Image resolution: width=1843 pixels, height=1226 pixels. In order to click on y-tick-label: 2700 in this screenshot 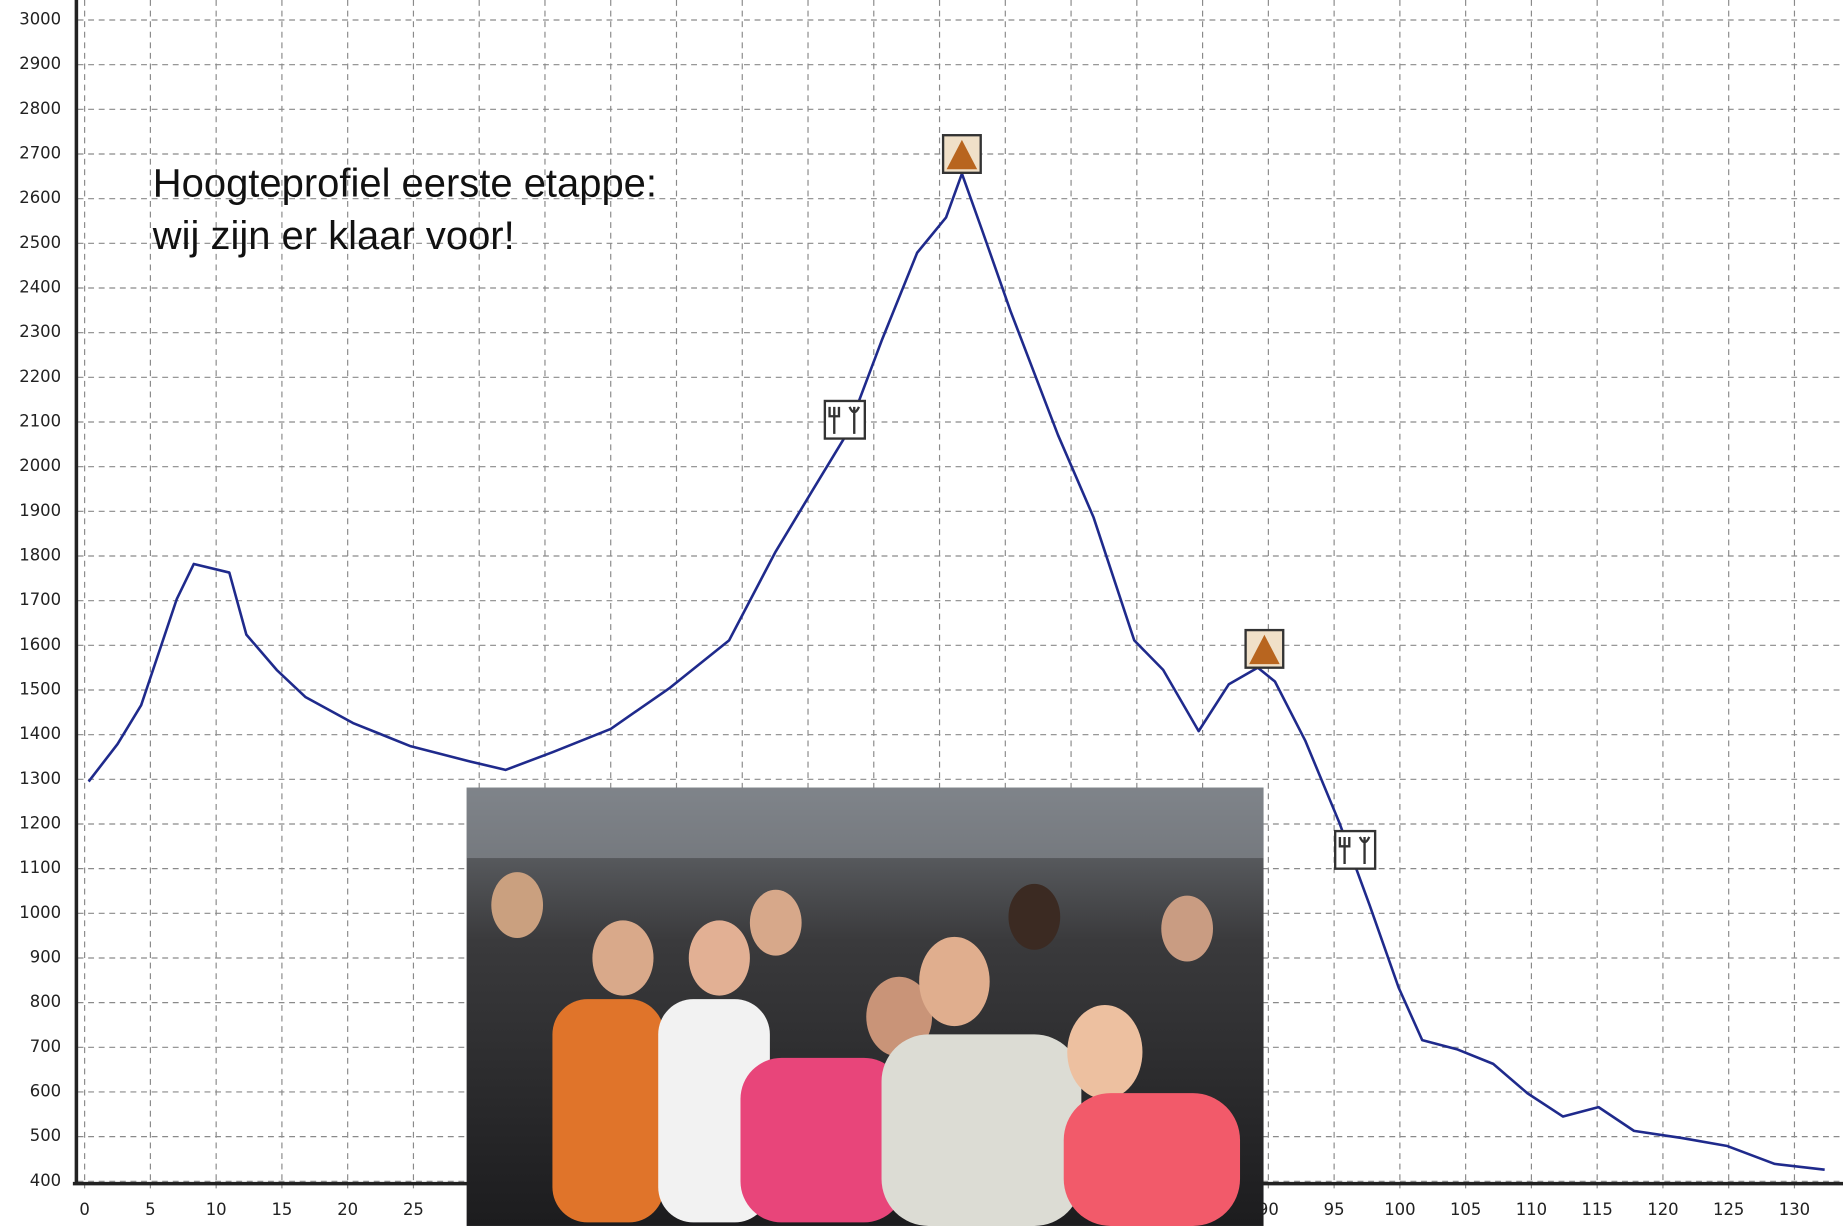, I will do `click(40, 153)`.